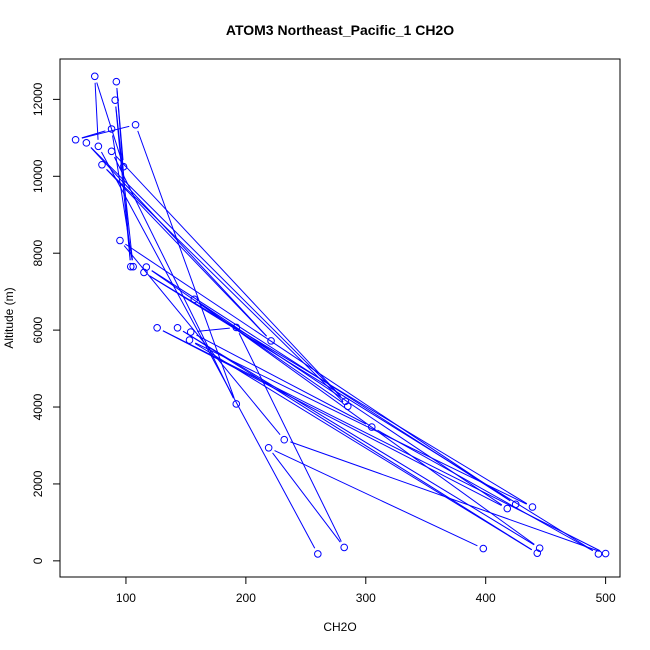 This screenshot has height=650, width=650. Describe the element at coordinates (38, 329) in the screenshot. I see `y-tick-label: 6000` at that location.